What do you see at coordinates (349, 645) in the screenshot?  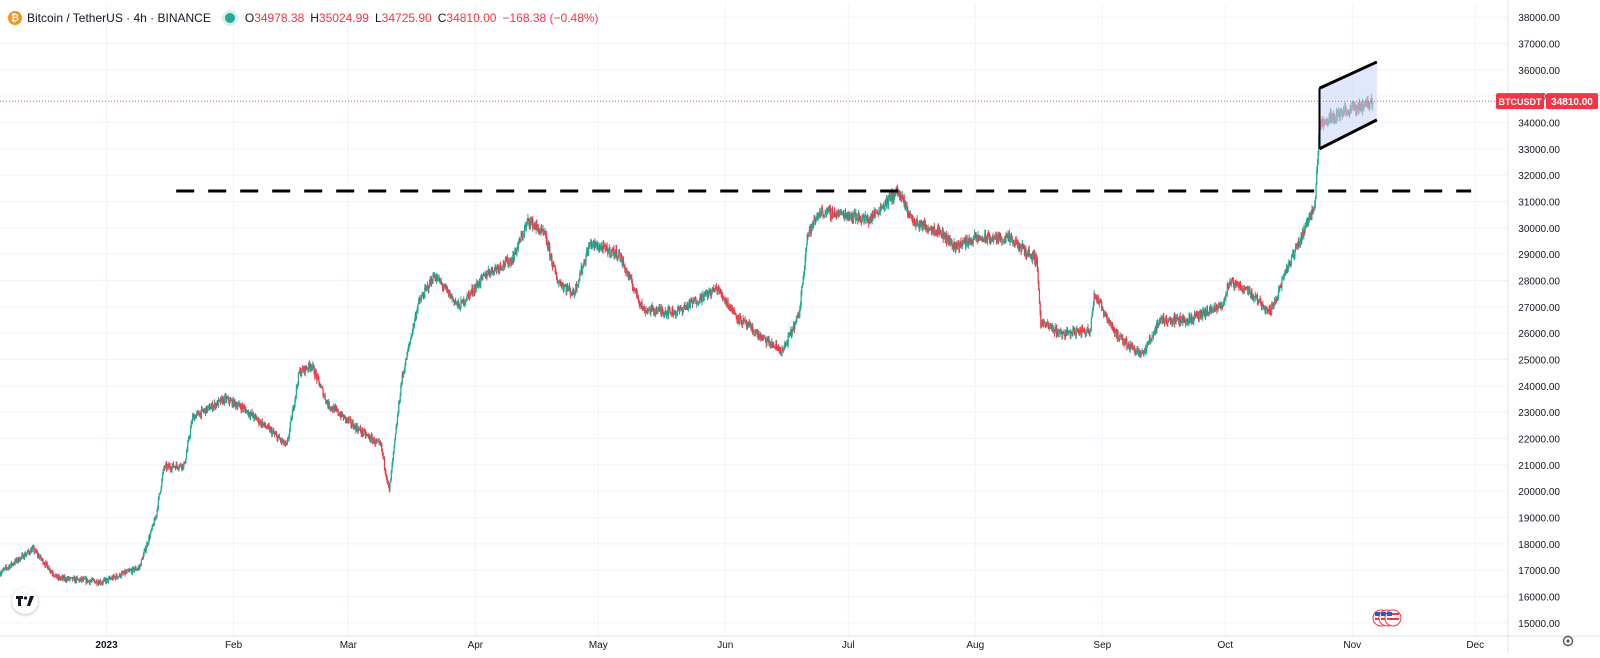 I see `x-tick-label: Mar` at bounding box center [349, 645].